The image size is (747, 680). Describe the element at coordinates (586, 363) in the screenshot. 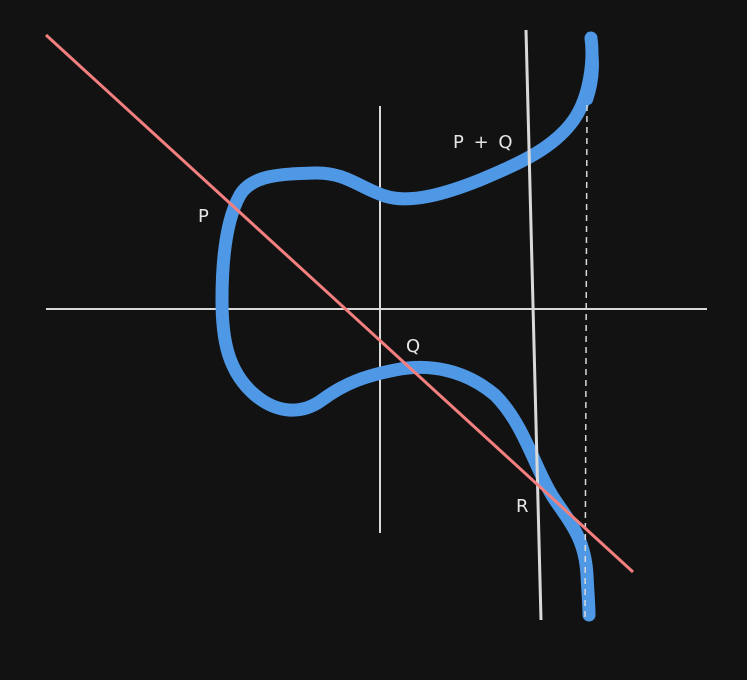

I see `dashed-vertical-line` at that location.